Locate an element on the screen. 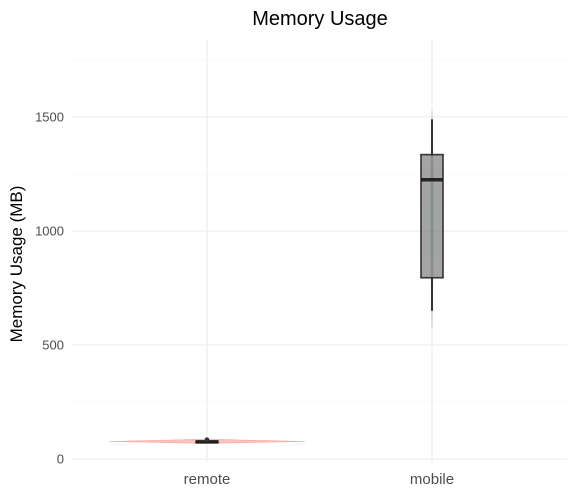 This screenshot has width=577, height=496. x-tick-label: mobile is located at coordinates (432, 479).